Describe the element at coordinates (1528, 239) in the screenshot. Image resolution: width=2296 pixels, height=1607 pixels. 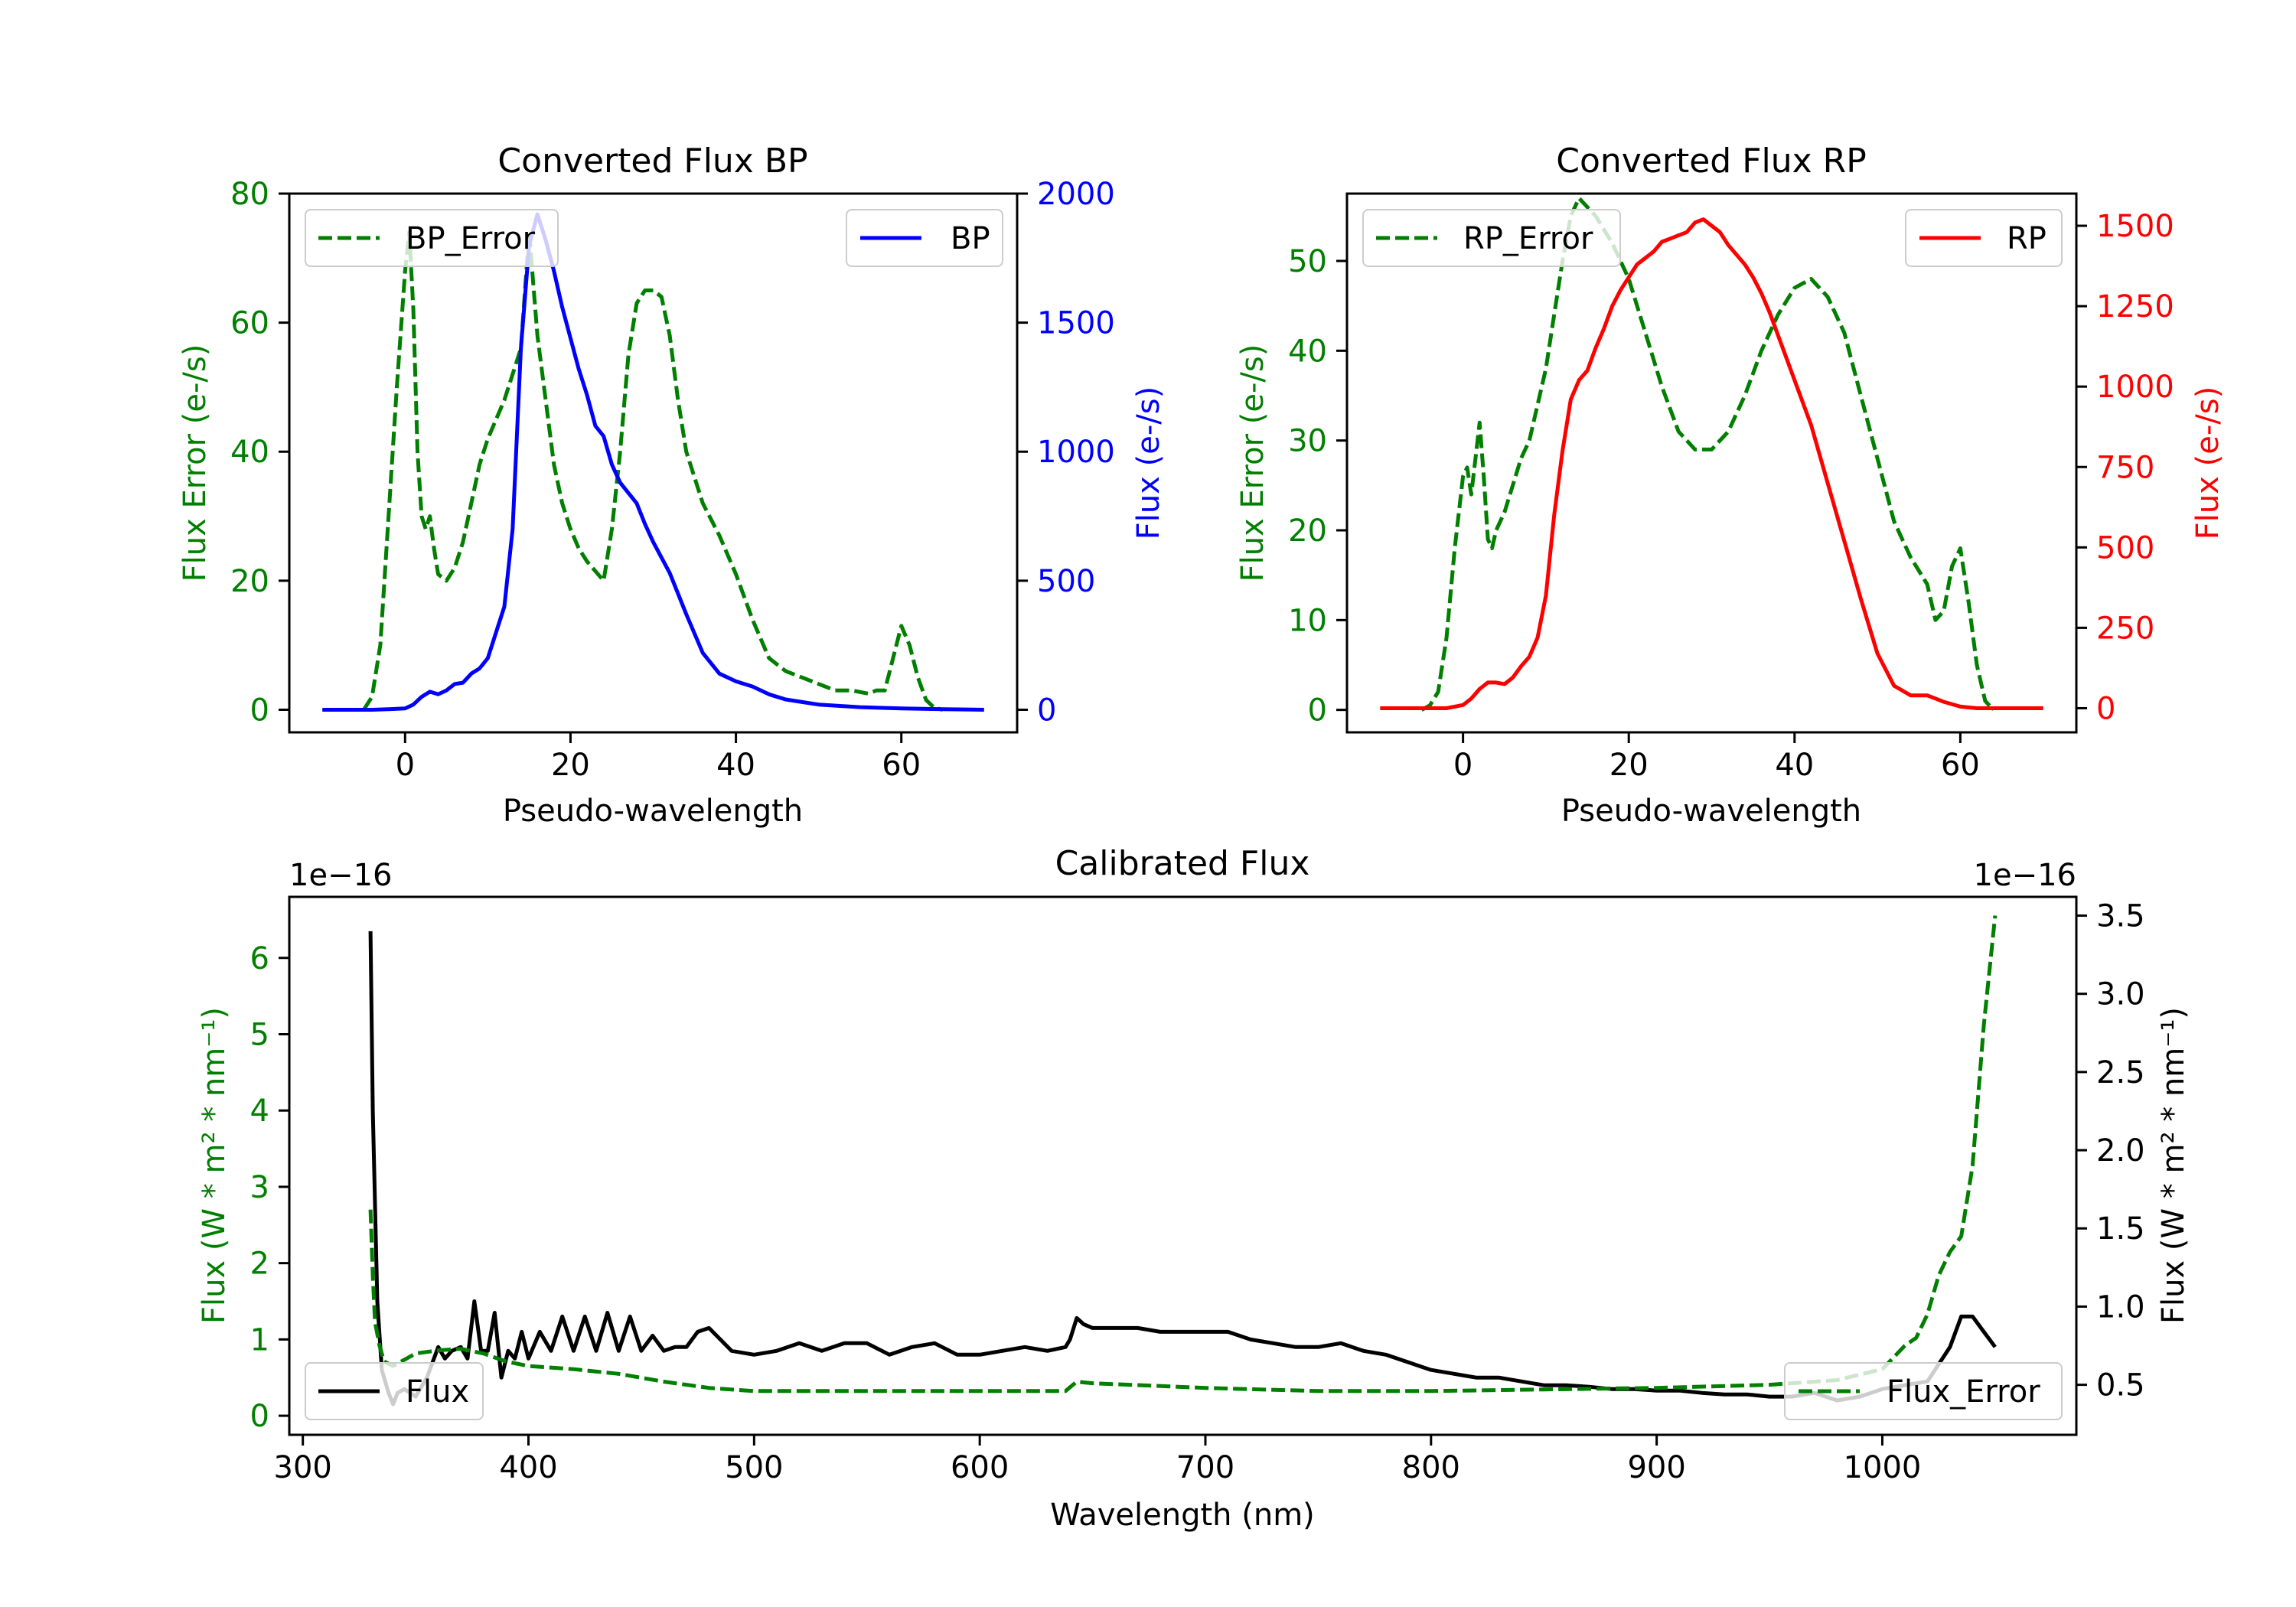
I see `rp-legend-left-label: RP_Error` at that location.